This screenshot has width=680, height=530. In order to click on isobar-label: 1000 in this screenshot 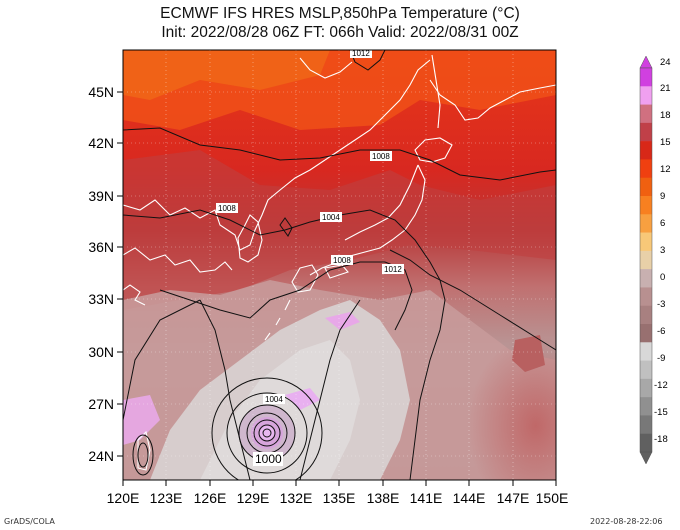, I will do `click(268, 459)`.